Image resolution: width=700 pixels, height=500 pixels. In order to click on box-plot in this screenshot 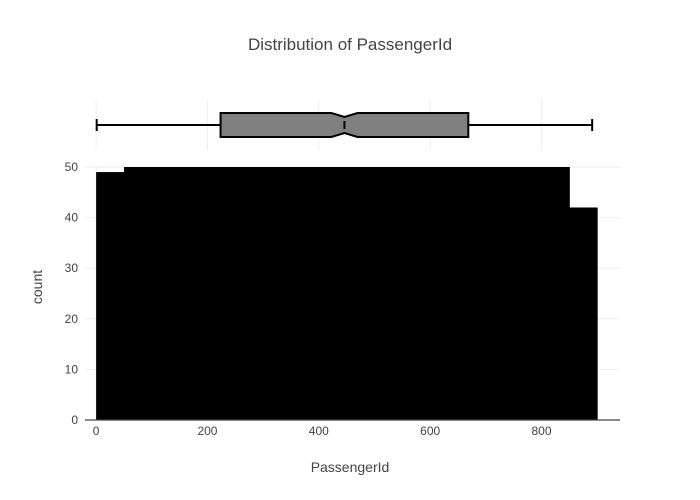, I will do `click(344, 125)`.